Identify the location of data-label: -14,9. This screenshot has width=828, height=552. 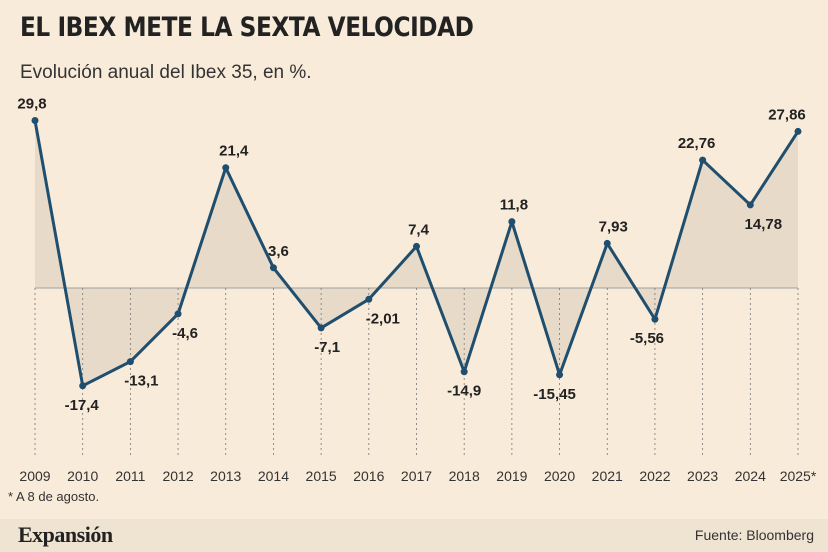
(464, 391).